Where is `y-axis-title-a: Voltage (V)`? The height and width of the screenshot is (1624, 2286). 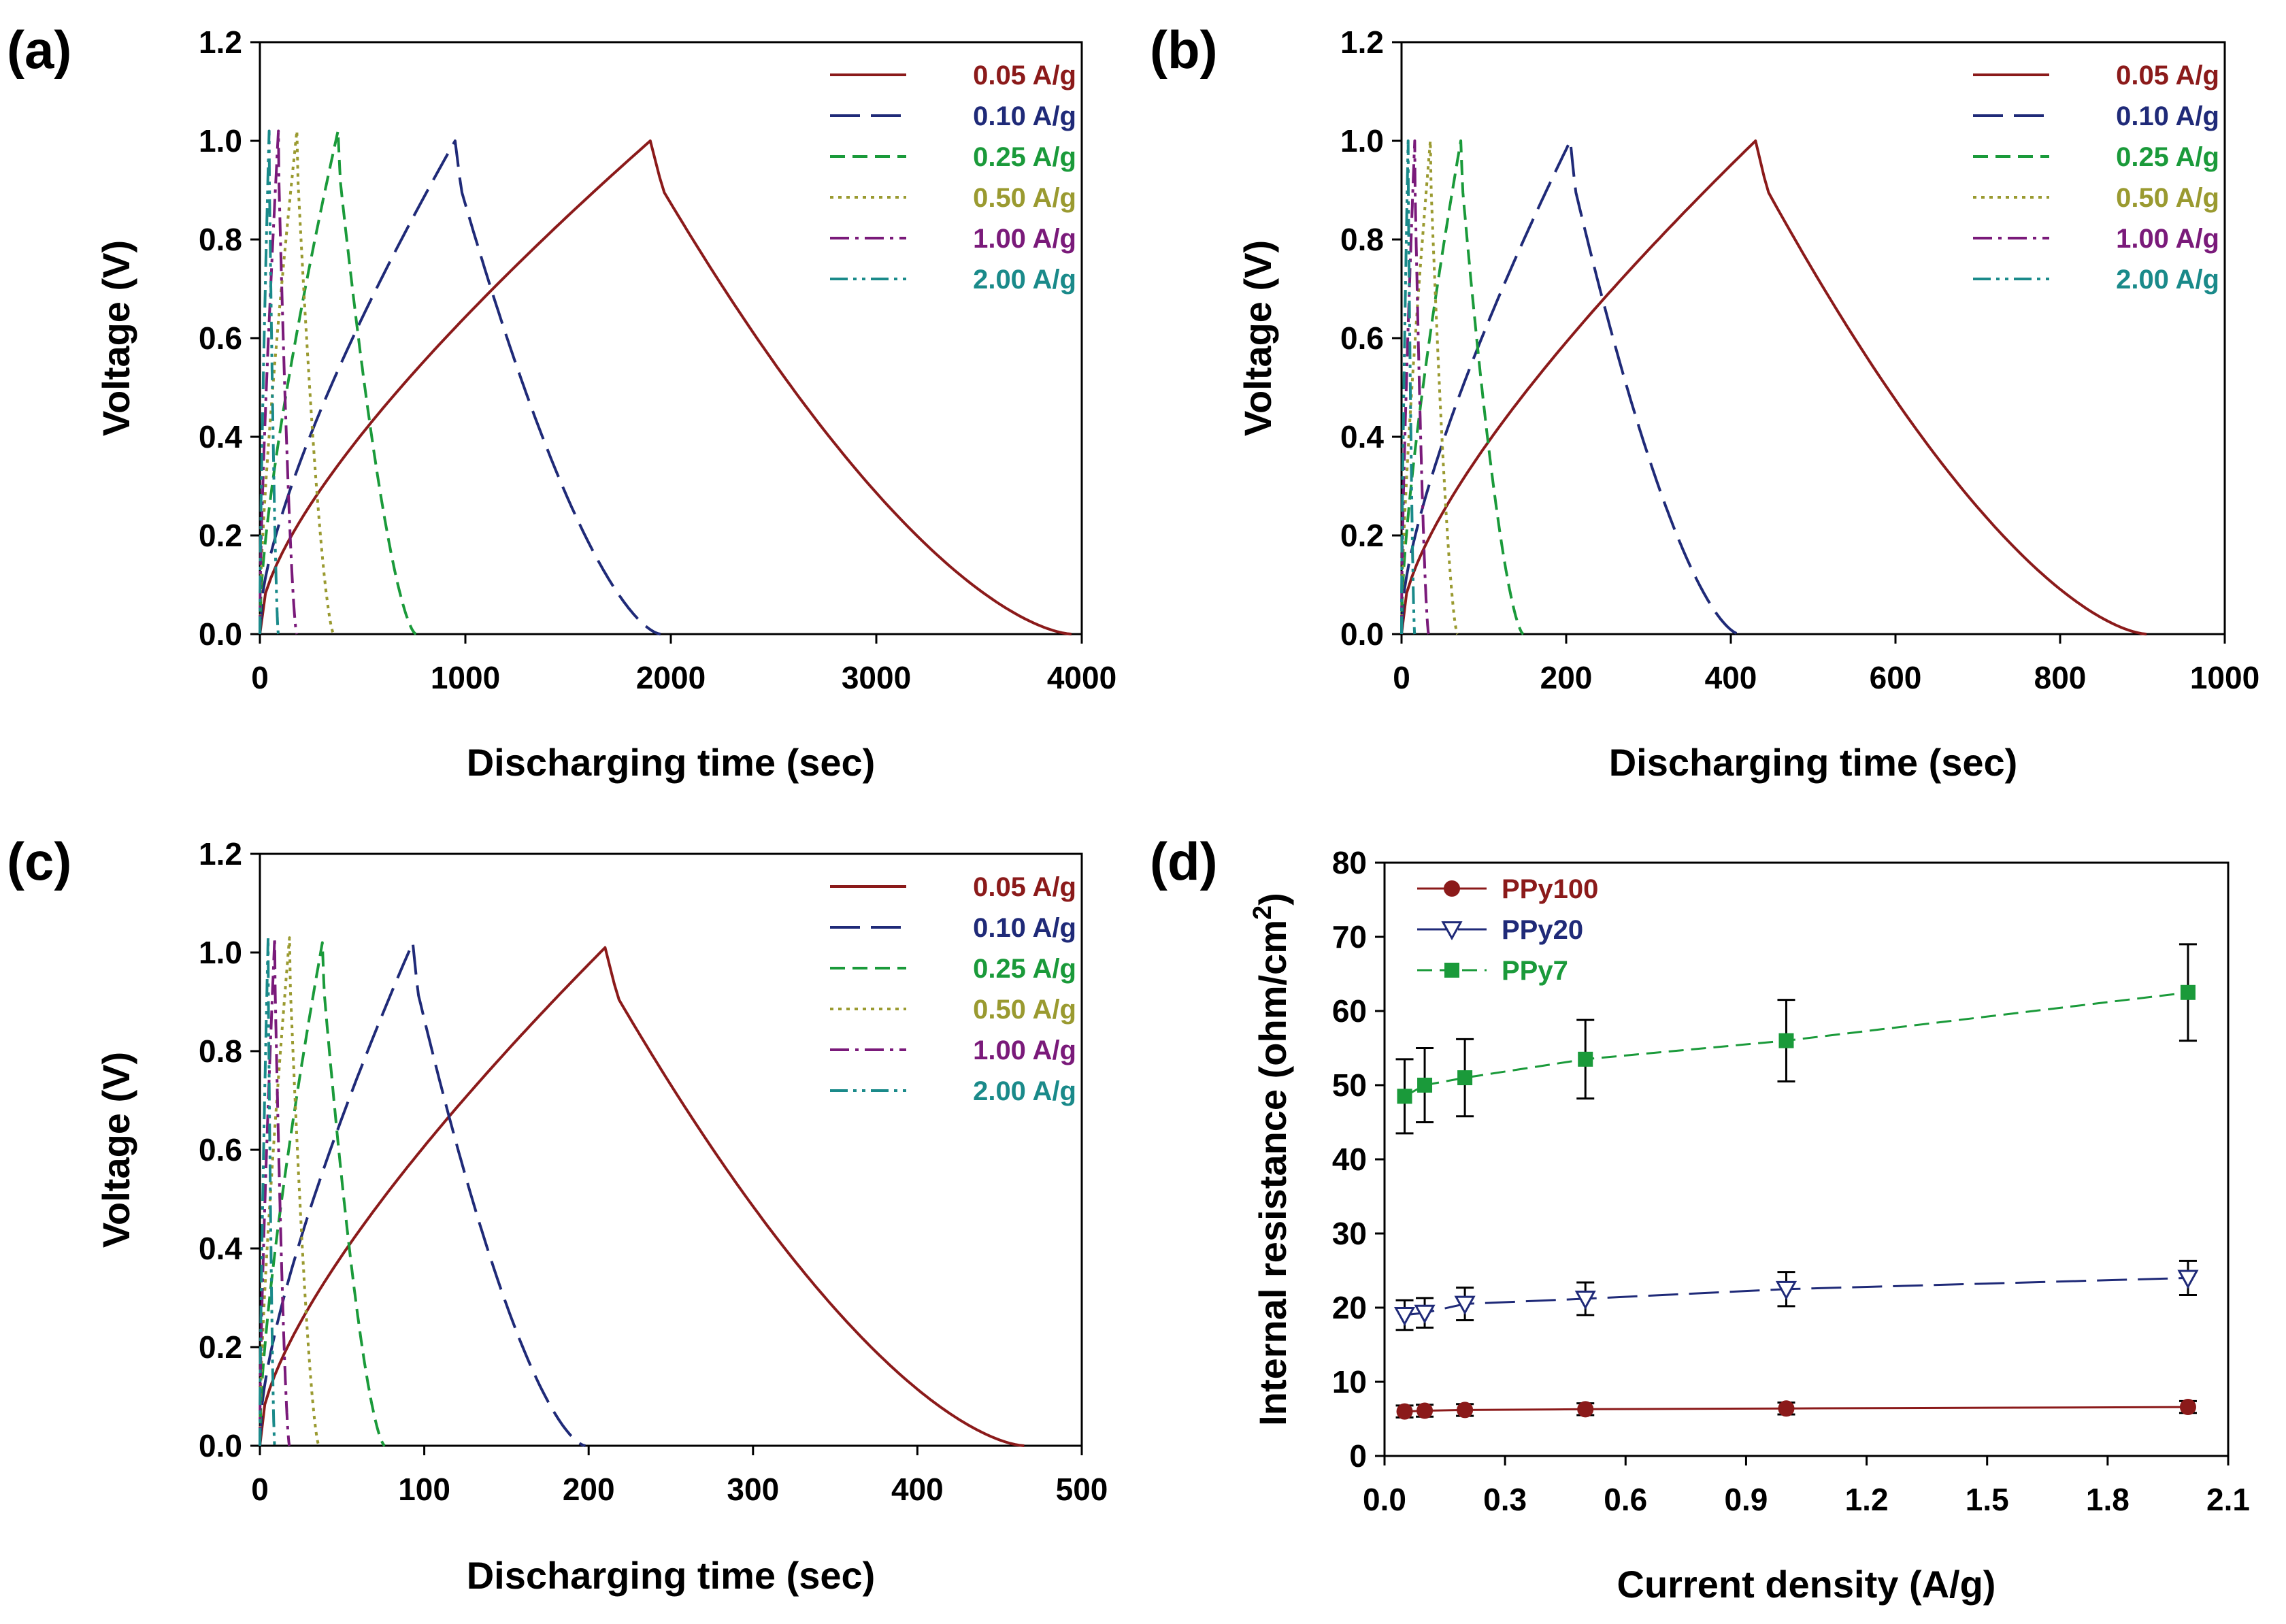 y-axis-title-a: Voltage (V) is located at coordinates (116, 338).